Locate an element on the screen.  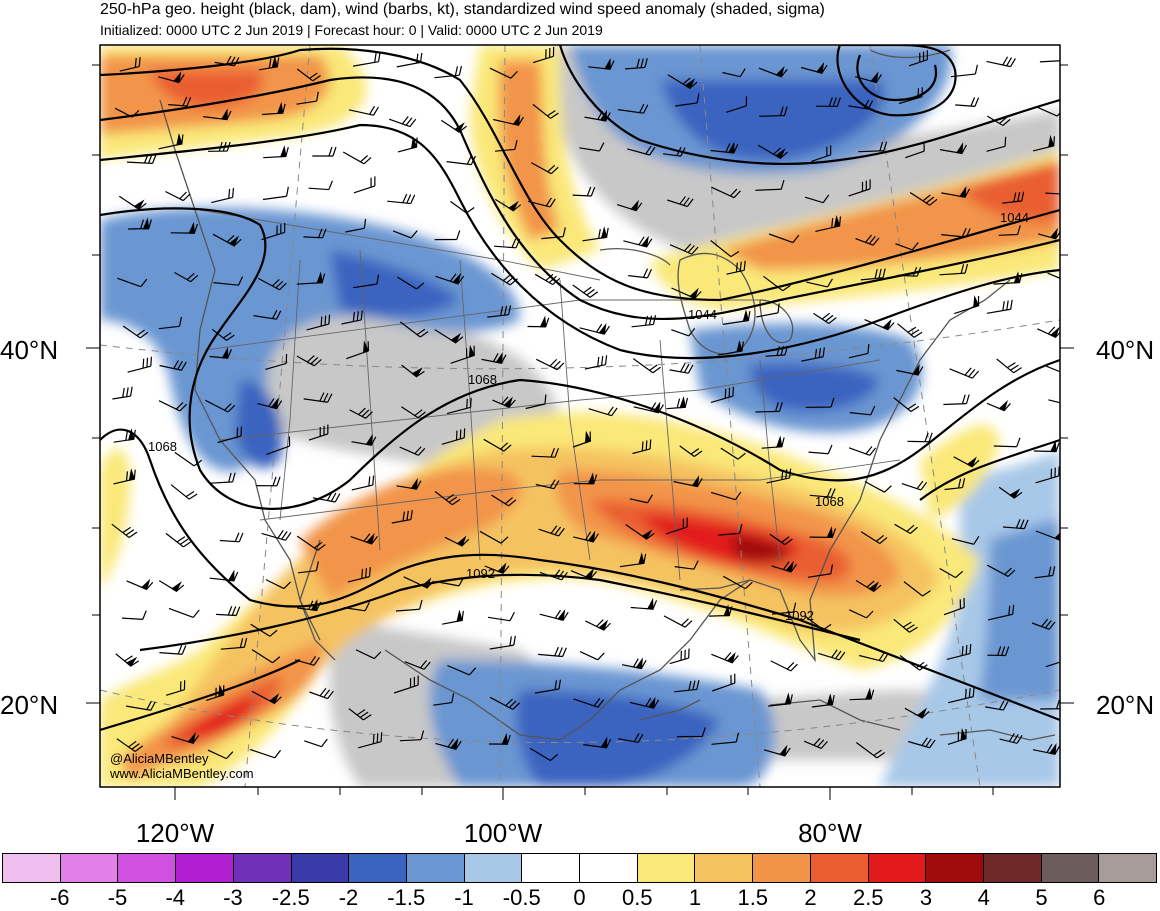
colorbar-label: 2 is located at coordinates (810, 897).